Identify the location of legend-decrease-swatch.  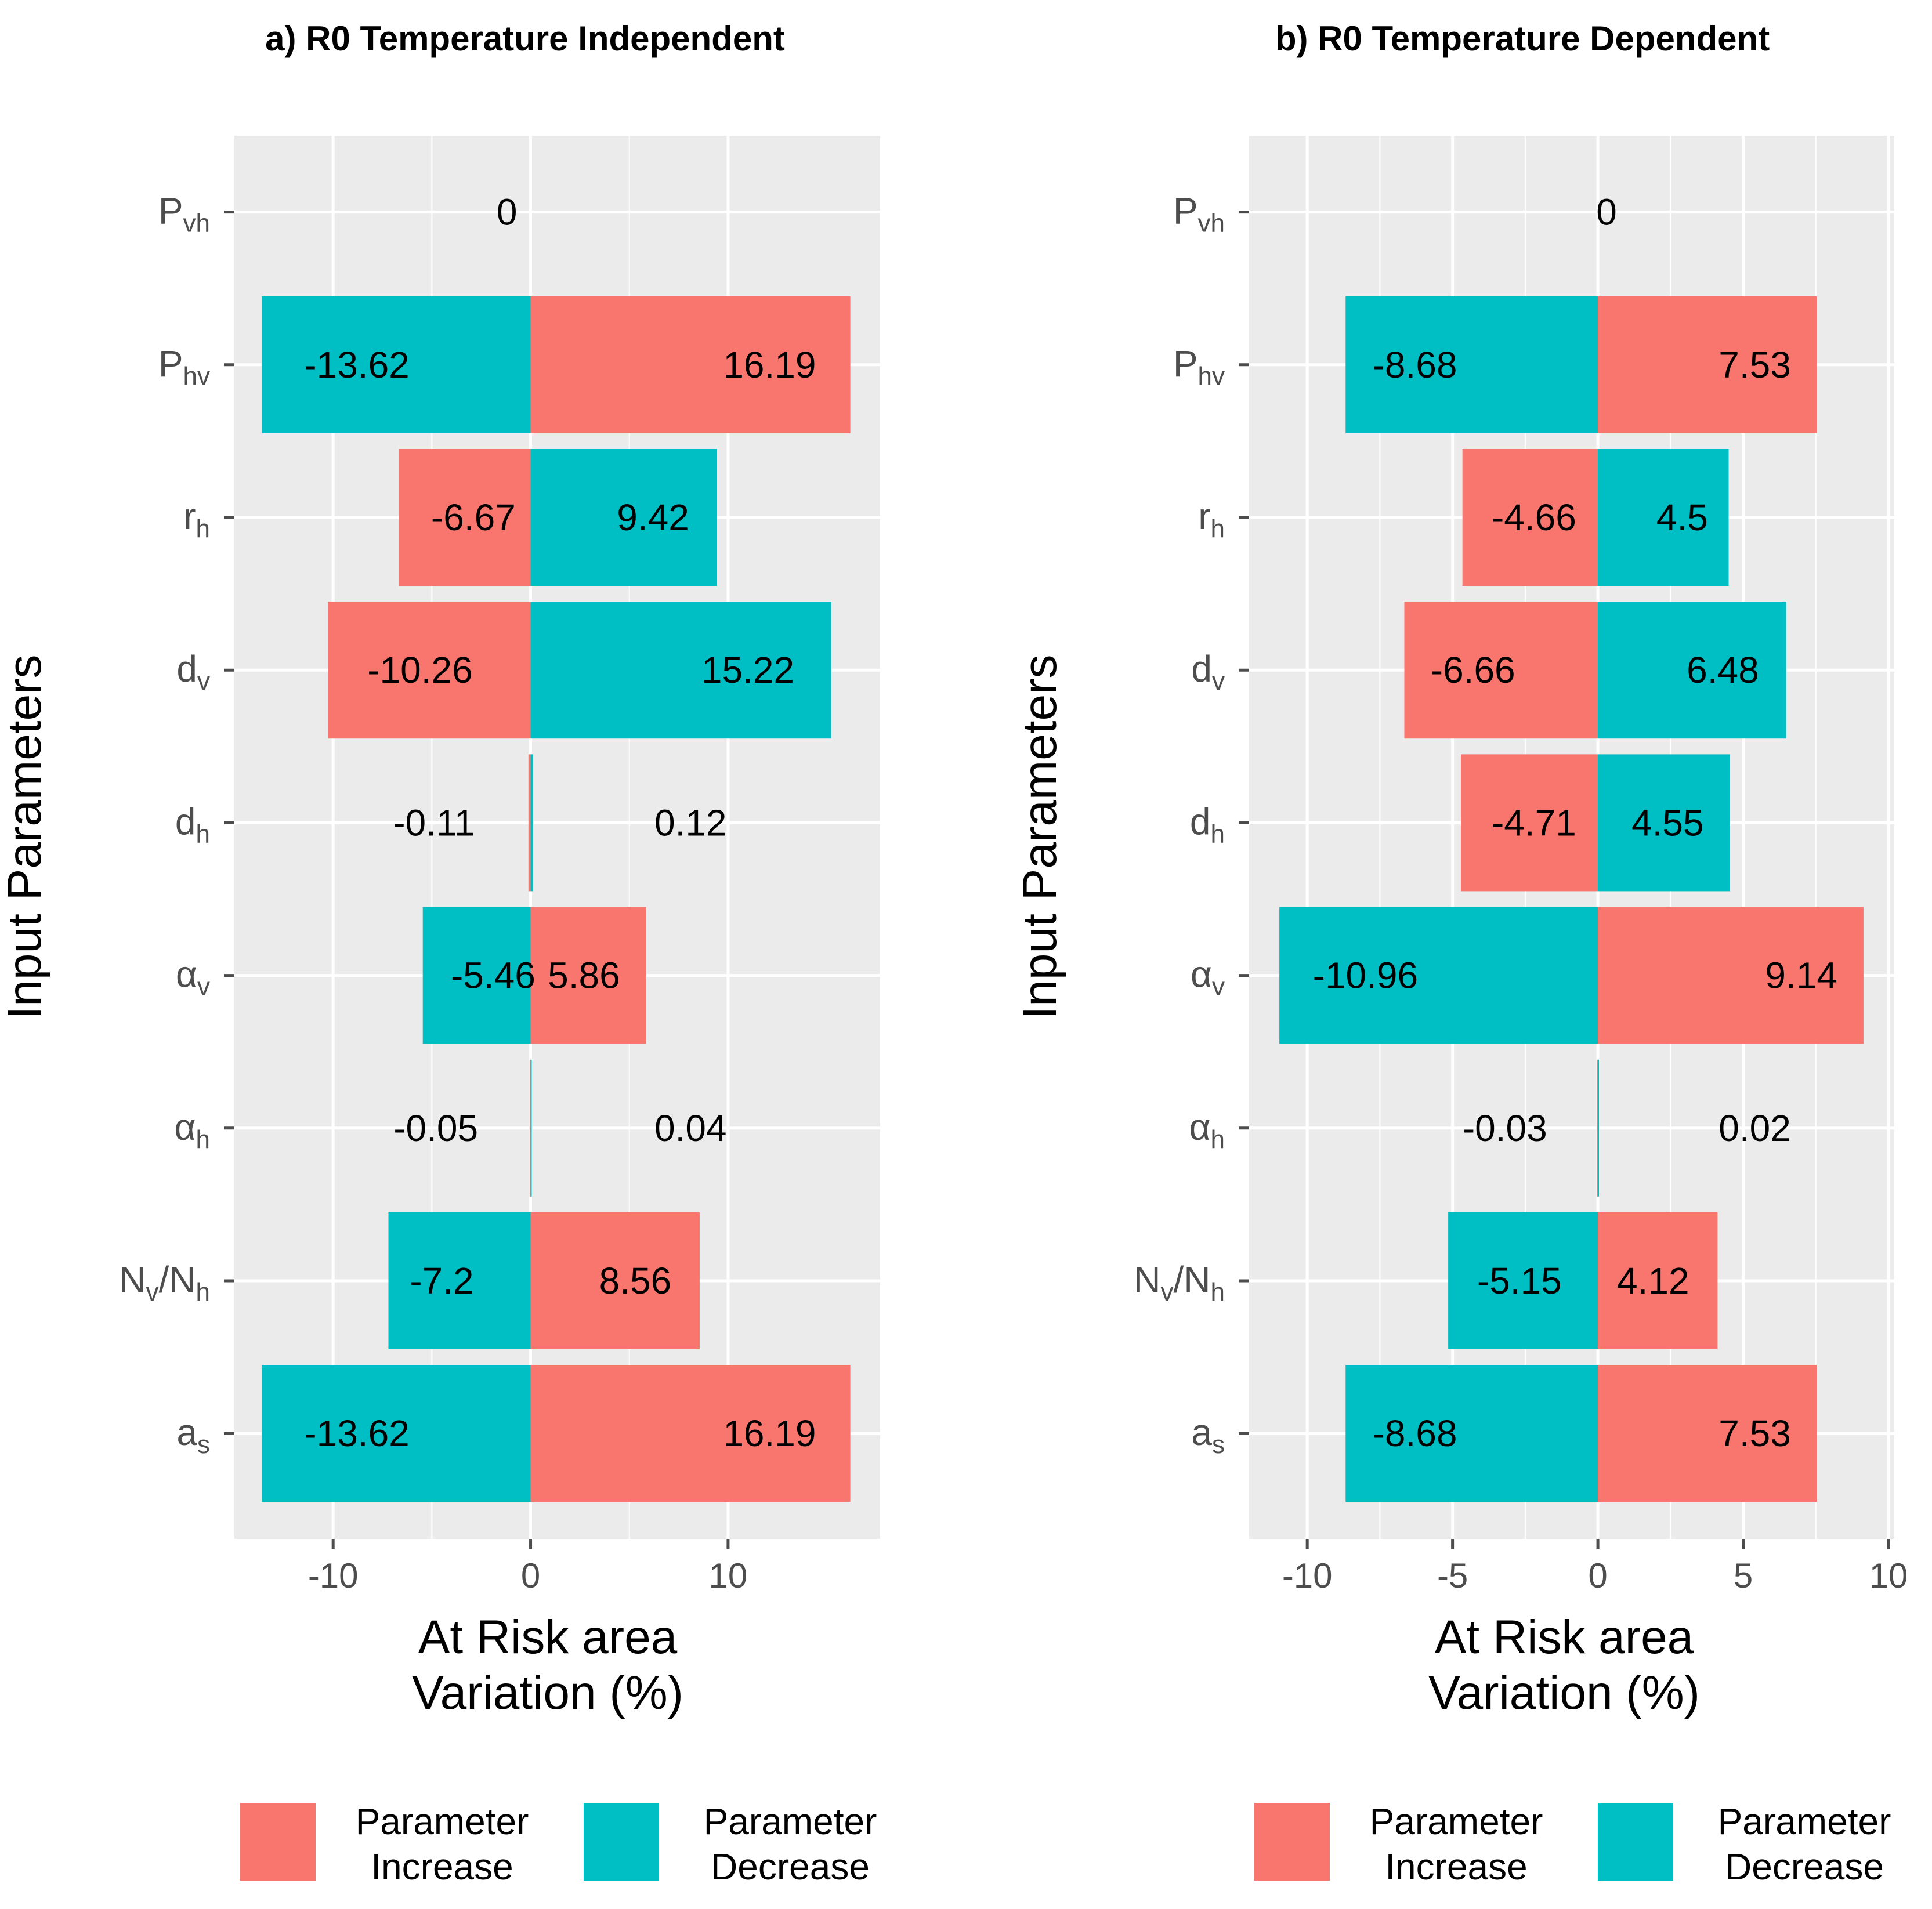
(1635, 1842).